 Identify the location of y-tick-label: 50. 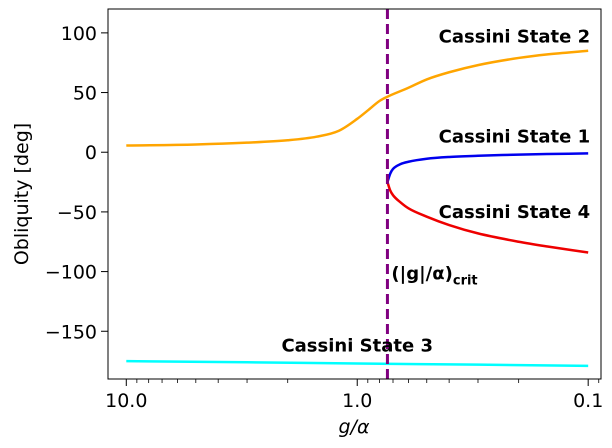
(85, 94).